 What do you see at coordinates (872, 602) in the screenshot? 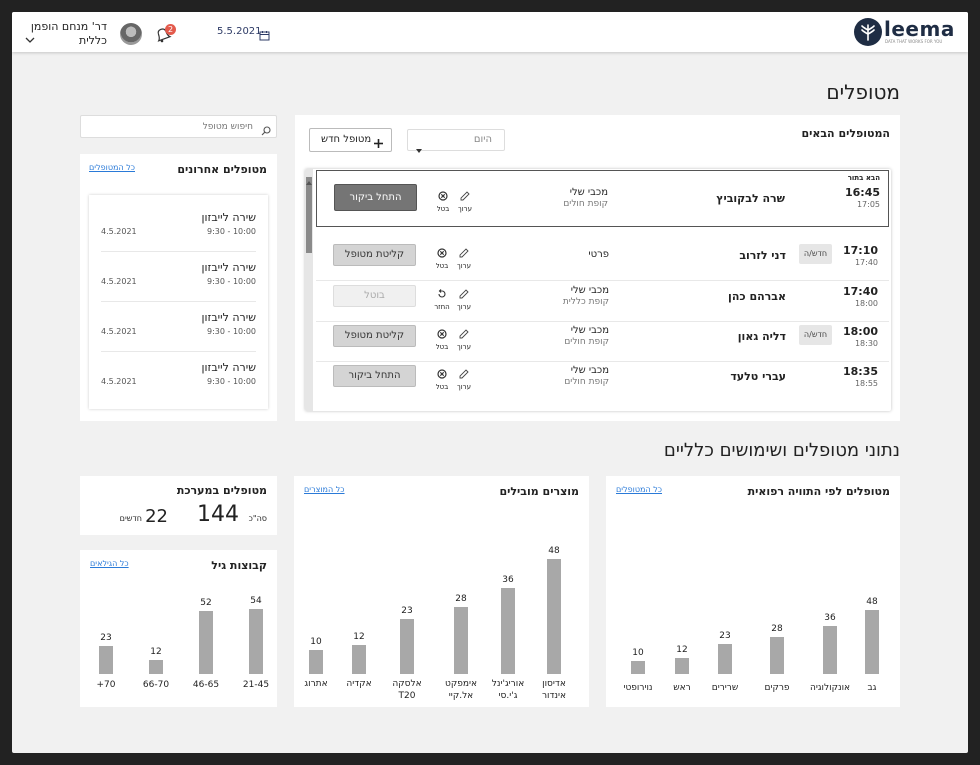
I see `chart-value-label: 48` at bounding box center [872, 602].